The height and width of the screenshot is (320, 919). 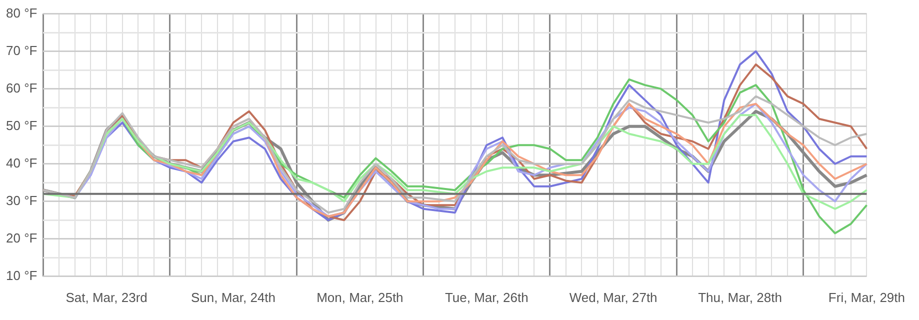 I want to click on x-tick-label: Wed, Mar, 27th, so click(x=613, y=297).